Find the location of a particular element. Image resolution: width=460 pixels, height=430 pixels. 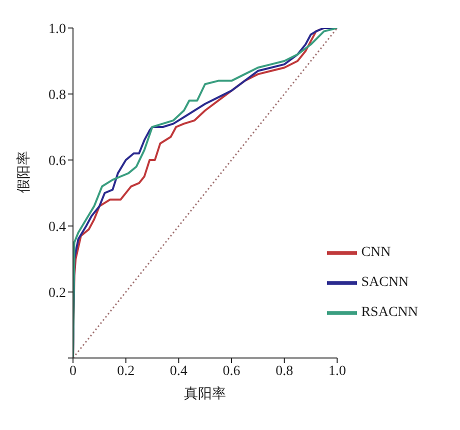

legend-label: SACNN is located at coordinates (385, 282).